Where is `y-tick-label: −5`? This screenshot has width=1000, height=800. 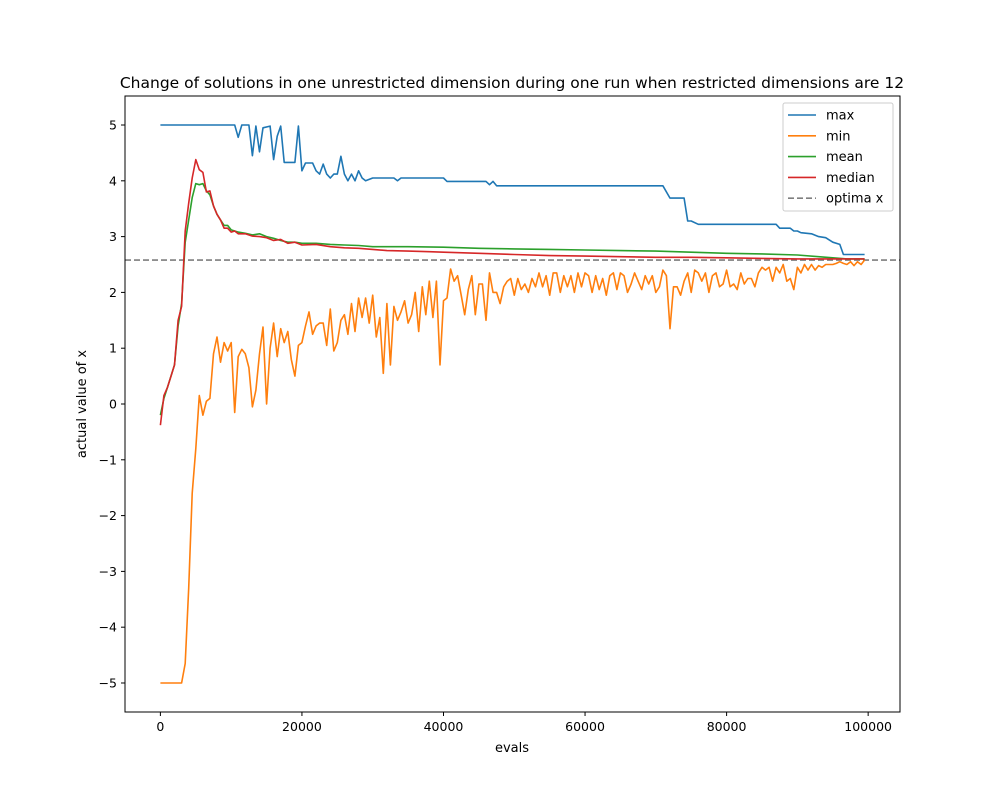
y-tick-label: −5 is located at coordinates (108, 682).